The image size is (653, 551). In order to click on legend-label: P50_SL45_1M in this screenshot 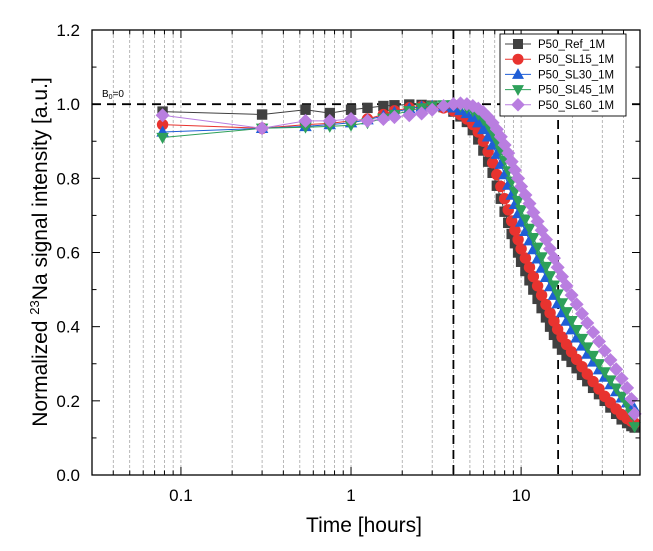, I will do `click(576, 91)`.